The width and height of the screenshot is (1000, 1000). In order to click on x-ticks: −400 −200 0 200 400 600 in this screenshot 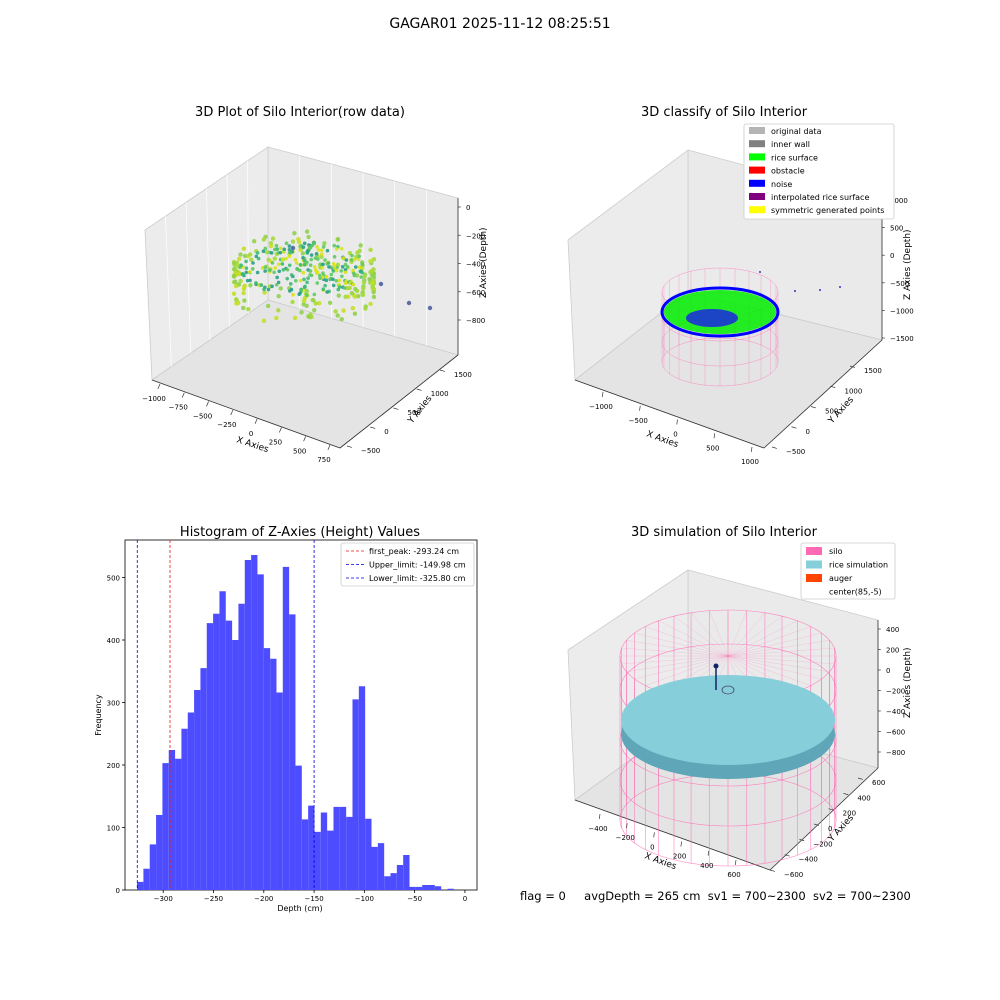, I will do `click(664, 846)`.